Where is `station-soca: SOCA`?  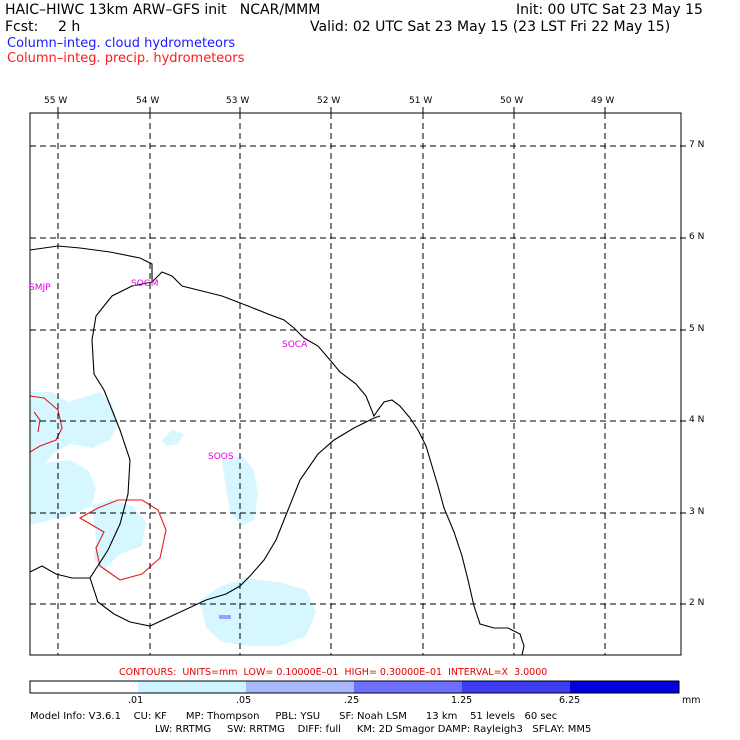 station-soca: SOCA is located at coordinates (295, 345).